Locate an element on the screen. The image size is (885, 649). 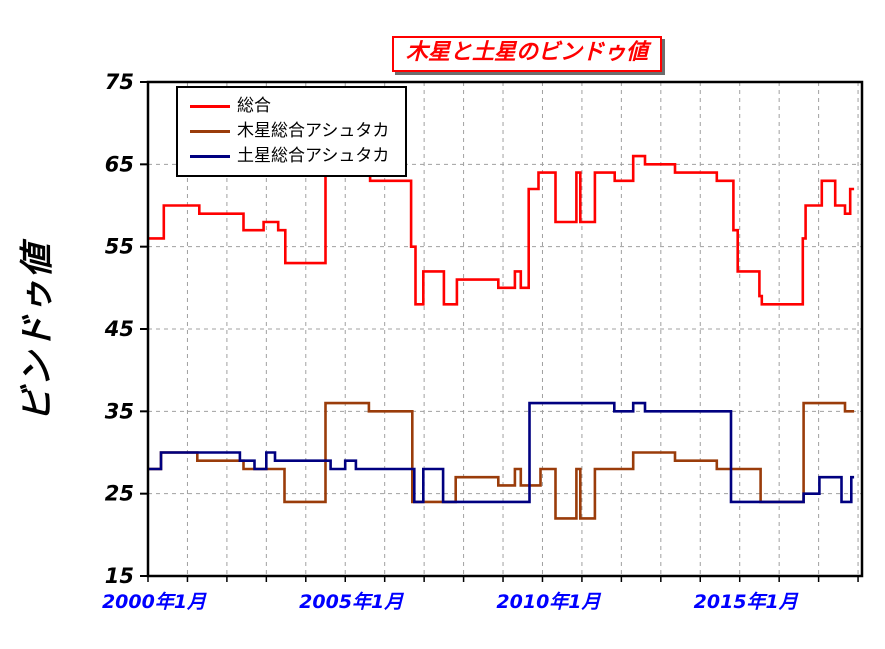
y-tick-label: 35 is located at coordinates (119, 411).